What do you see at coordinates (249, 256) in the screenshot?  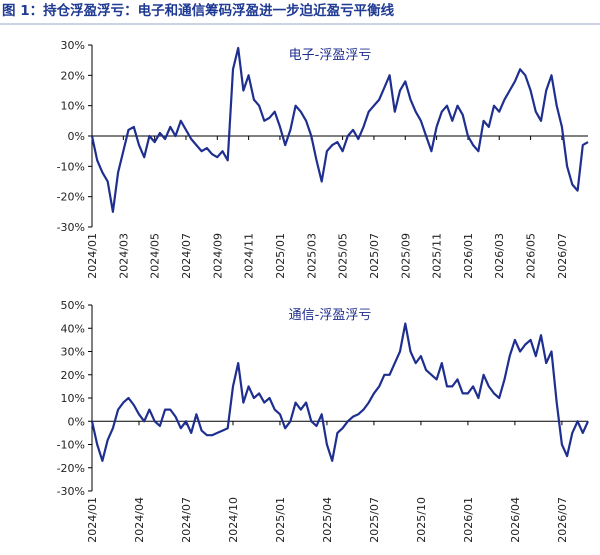 I see `x-tick-label: 2024/11` at bounding box center [249, 256].